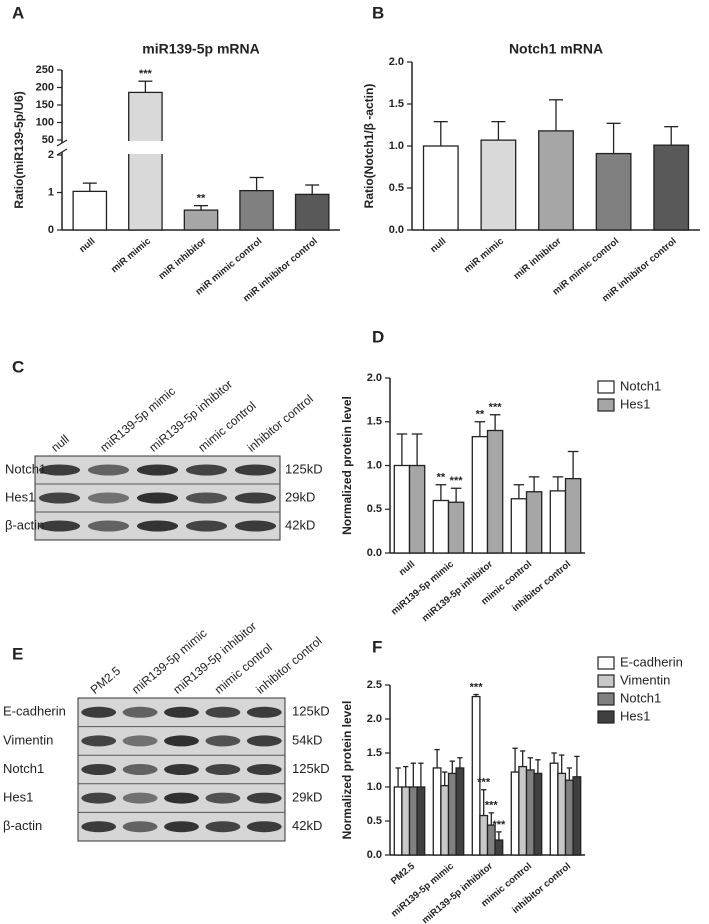 This screenshot has width=709, height=924. Describe the element at coordinates (18, 12) in the screenshot. I see `panel-letter: A` at that location.